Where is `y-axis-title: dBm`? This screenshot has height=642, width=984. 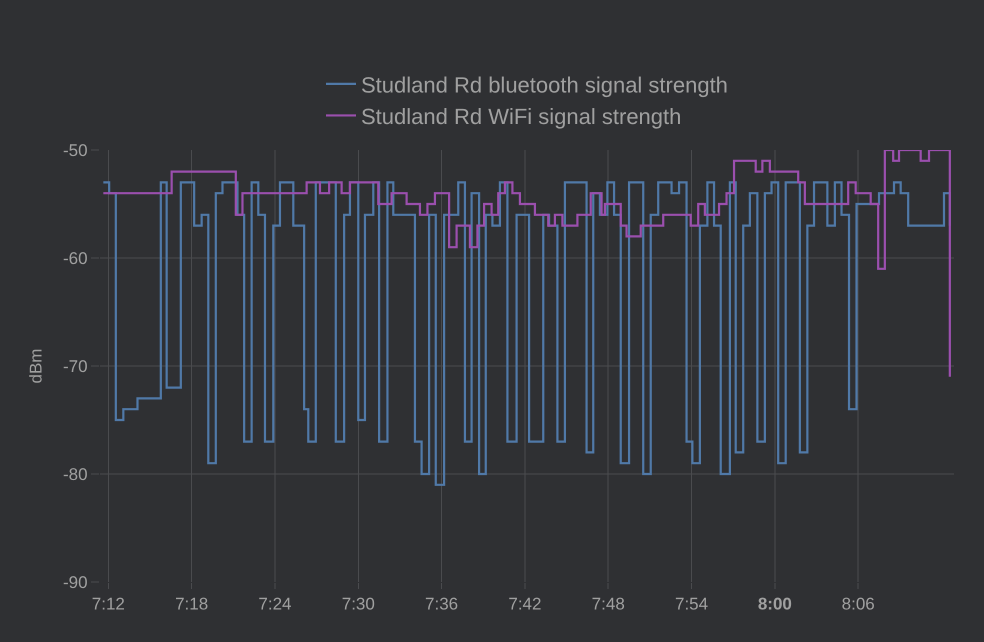
y-axis-title: dBm is located at coordinates (36, 366).